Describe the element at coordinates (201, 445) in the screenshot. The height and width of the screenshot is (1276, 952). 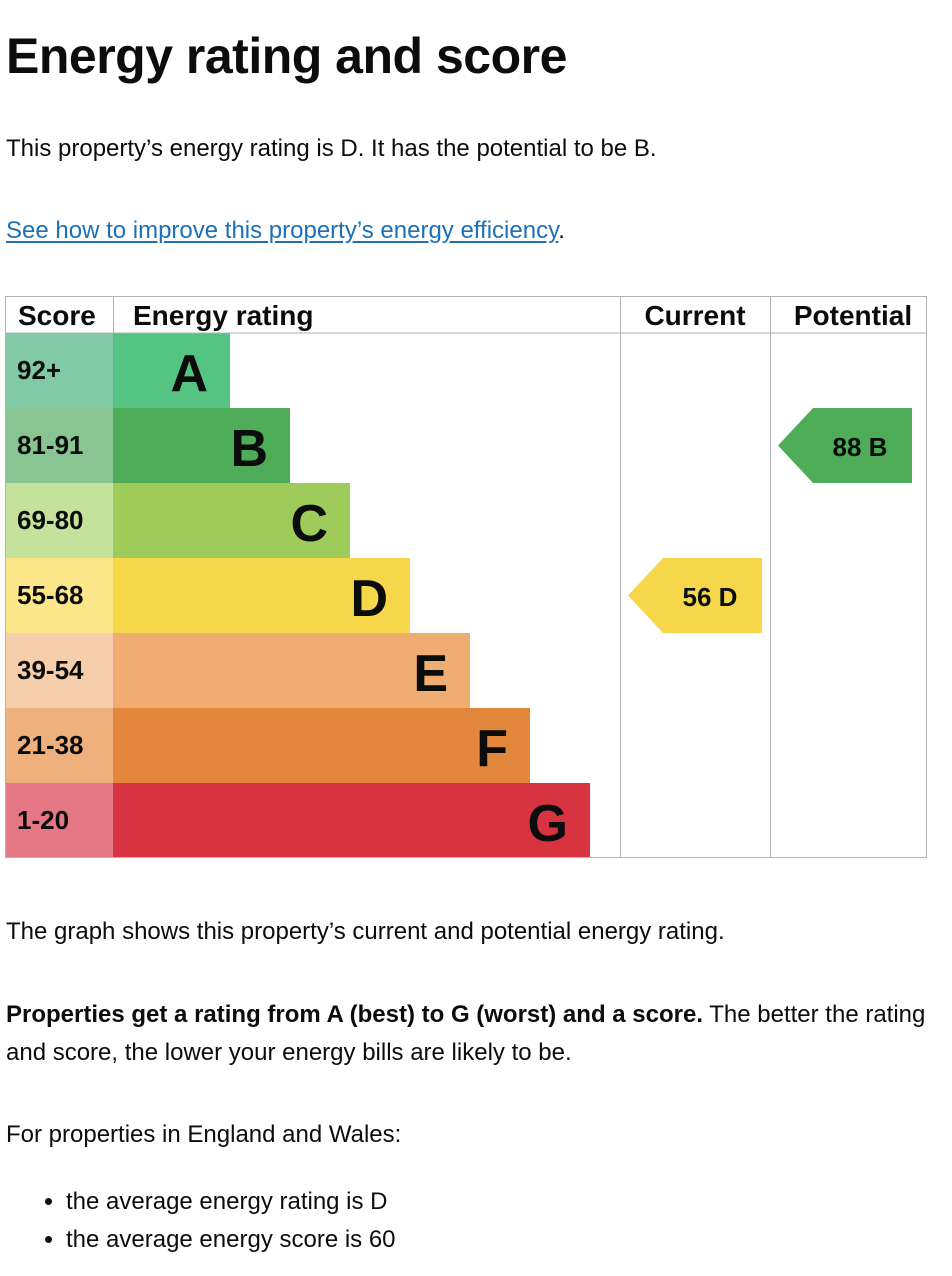
I see `rating-bar-B` at that location.